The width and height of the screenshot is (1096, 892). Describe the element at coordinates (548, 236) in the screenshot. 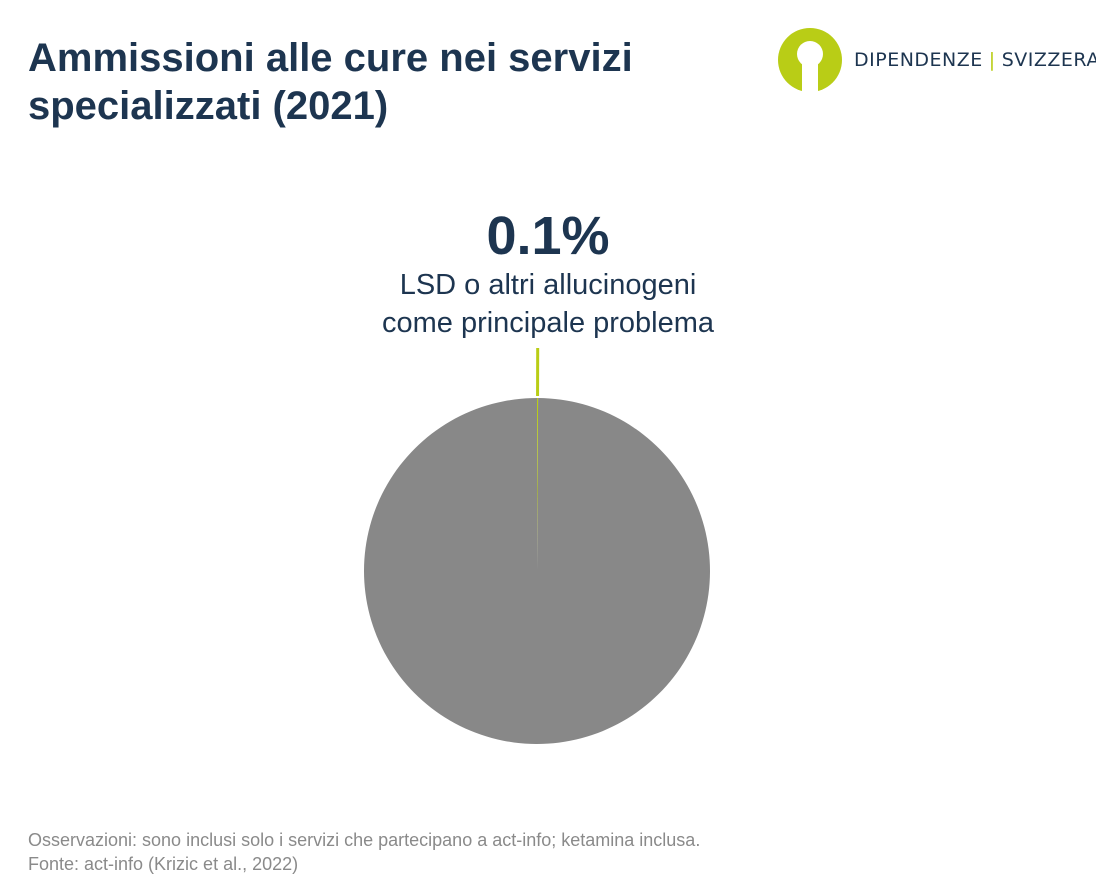

I see `highlight-value-label: 0.1%` at that location.